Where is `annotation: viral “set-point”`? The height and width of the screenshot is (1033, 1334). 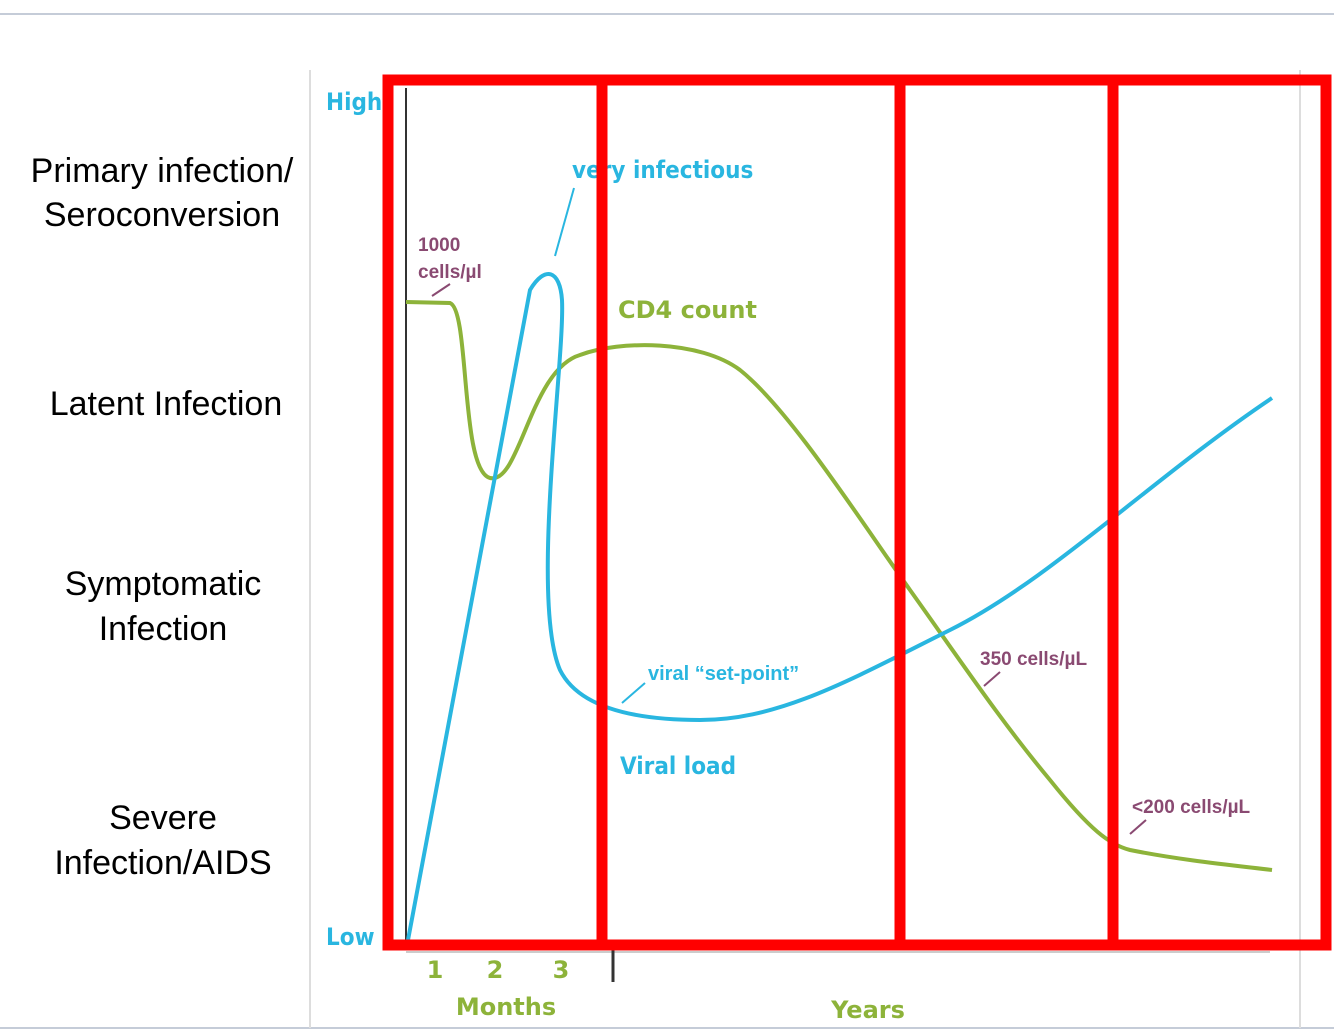 annotation: viral “set-point” is located at coordinates (723, 674).